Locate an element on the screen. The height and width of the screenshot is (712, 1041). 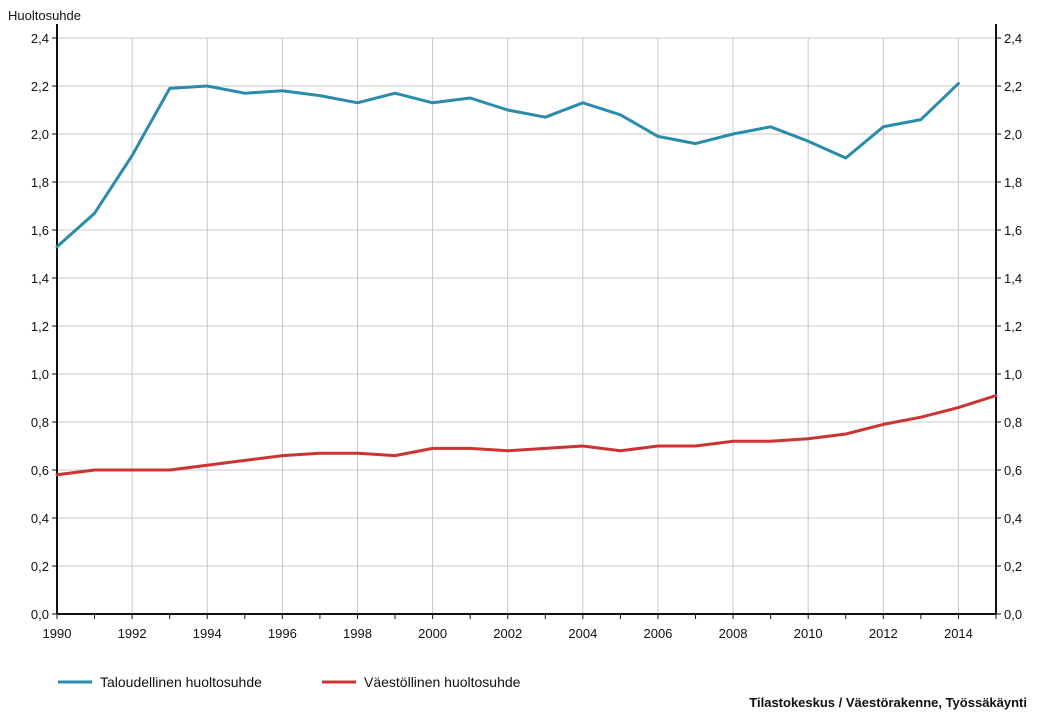
left-y-tick-label: 2,4 is located at coordinates (40, 38).